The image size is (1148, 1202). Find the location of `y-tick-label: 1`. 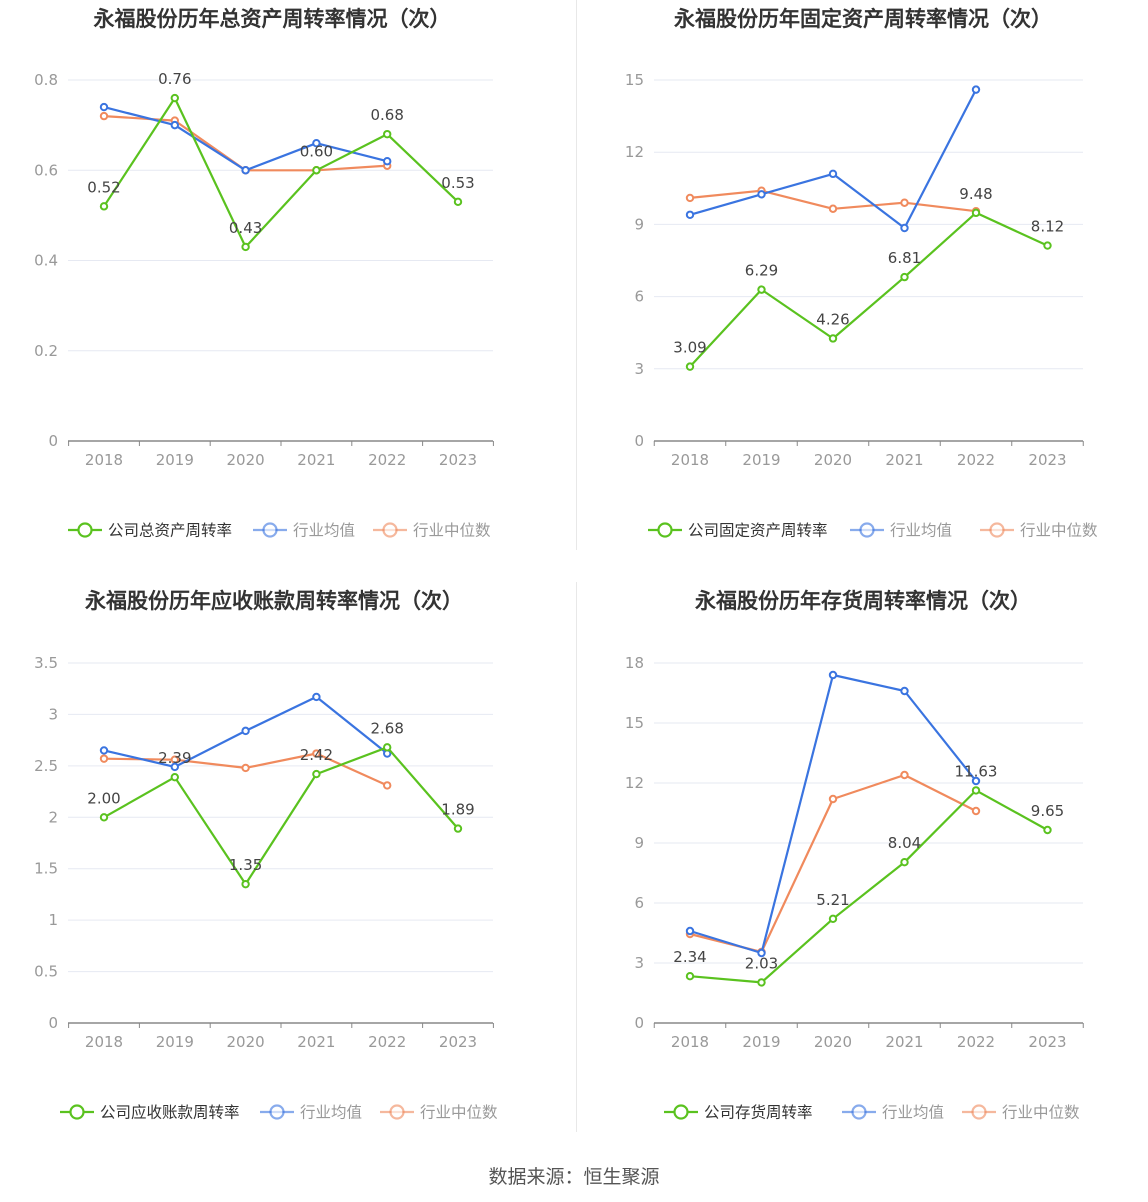

y-tick-label: 1 is located at coordinates (53, 920).